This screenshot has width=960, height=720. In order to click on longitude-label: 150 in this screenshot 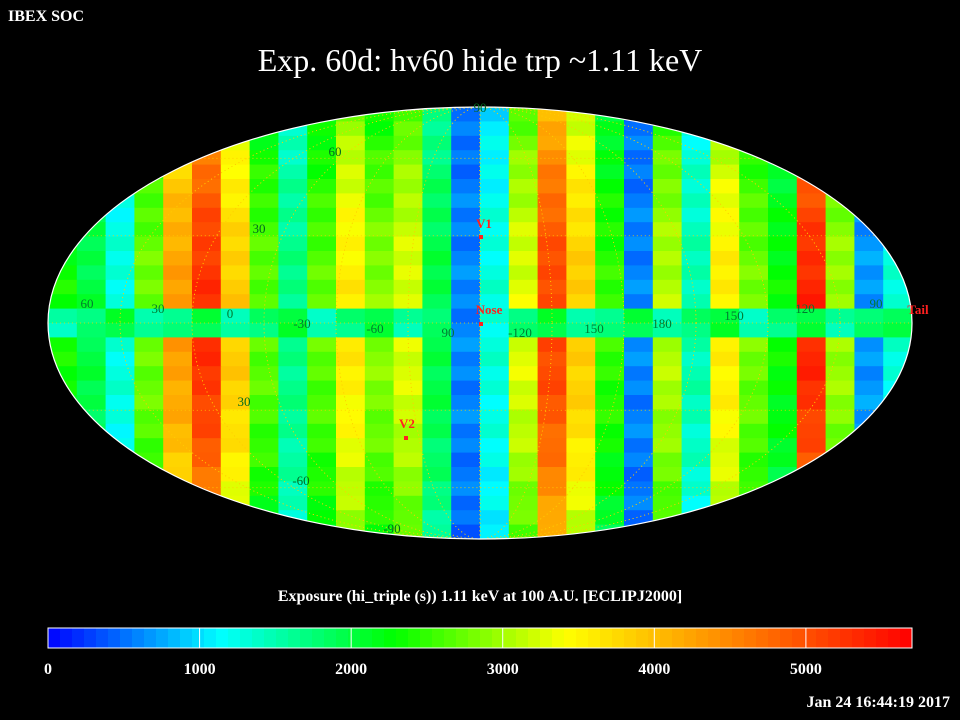, I will do `click(734, 315)`.